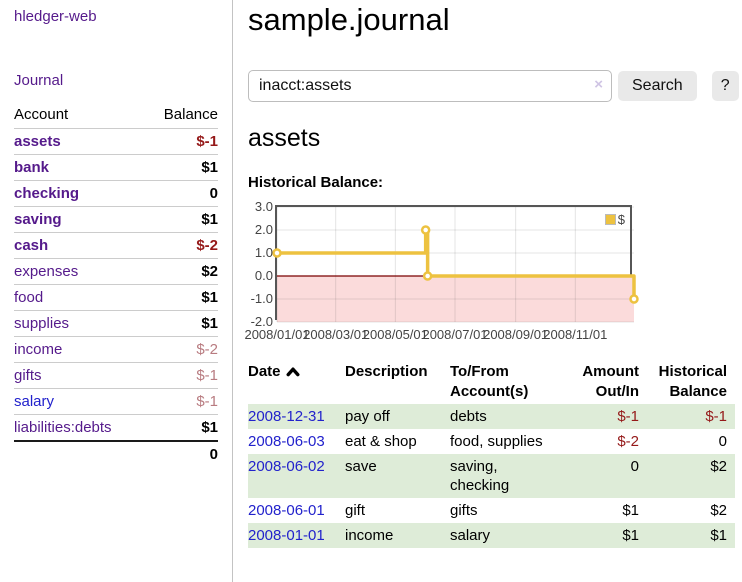 The width and height of the screenshot is (742, 582). Describe the element at coordinates (47, 193) in the screenshot. I see `account-link-checking: checking` at that location.